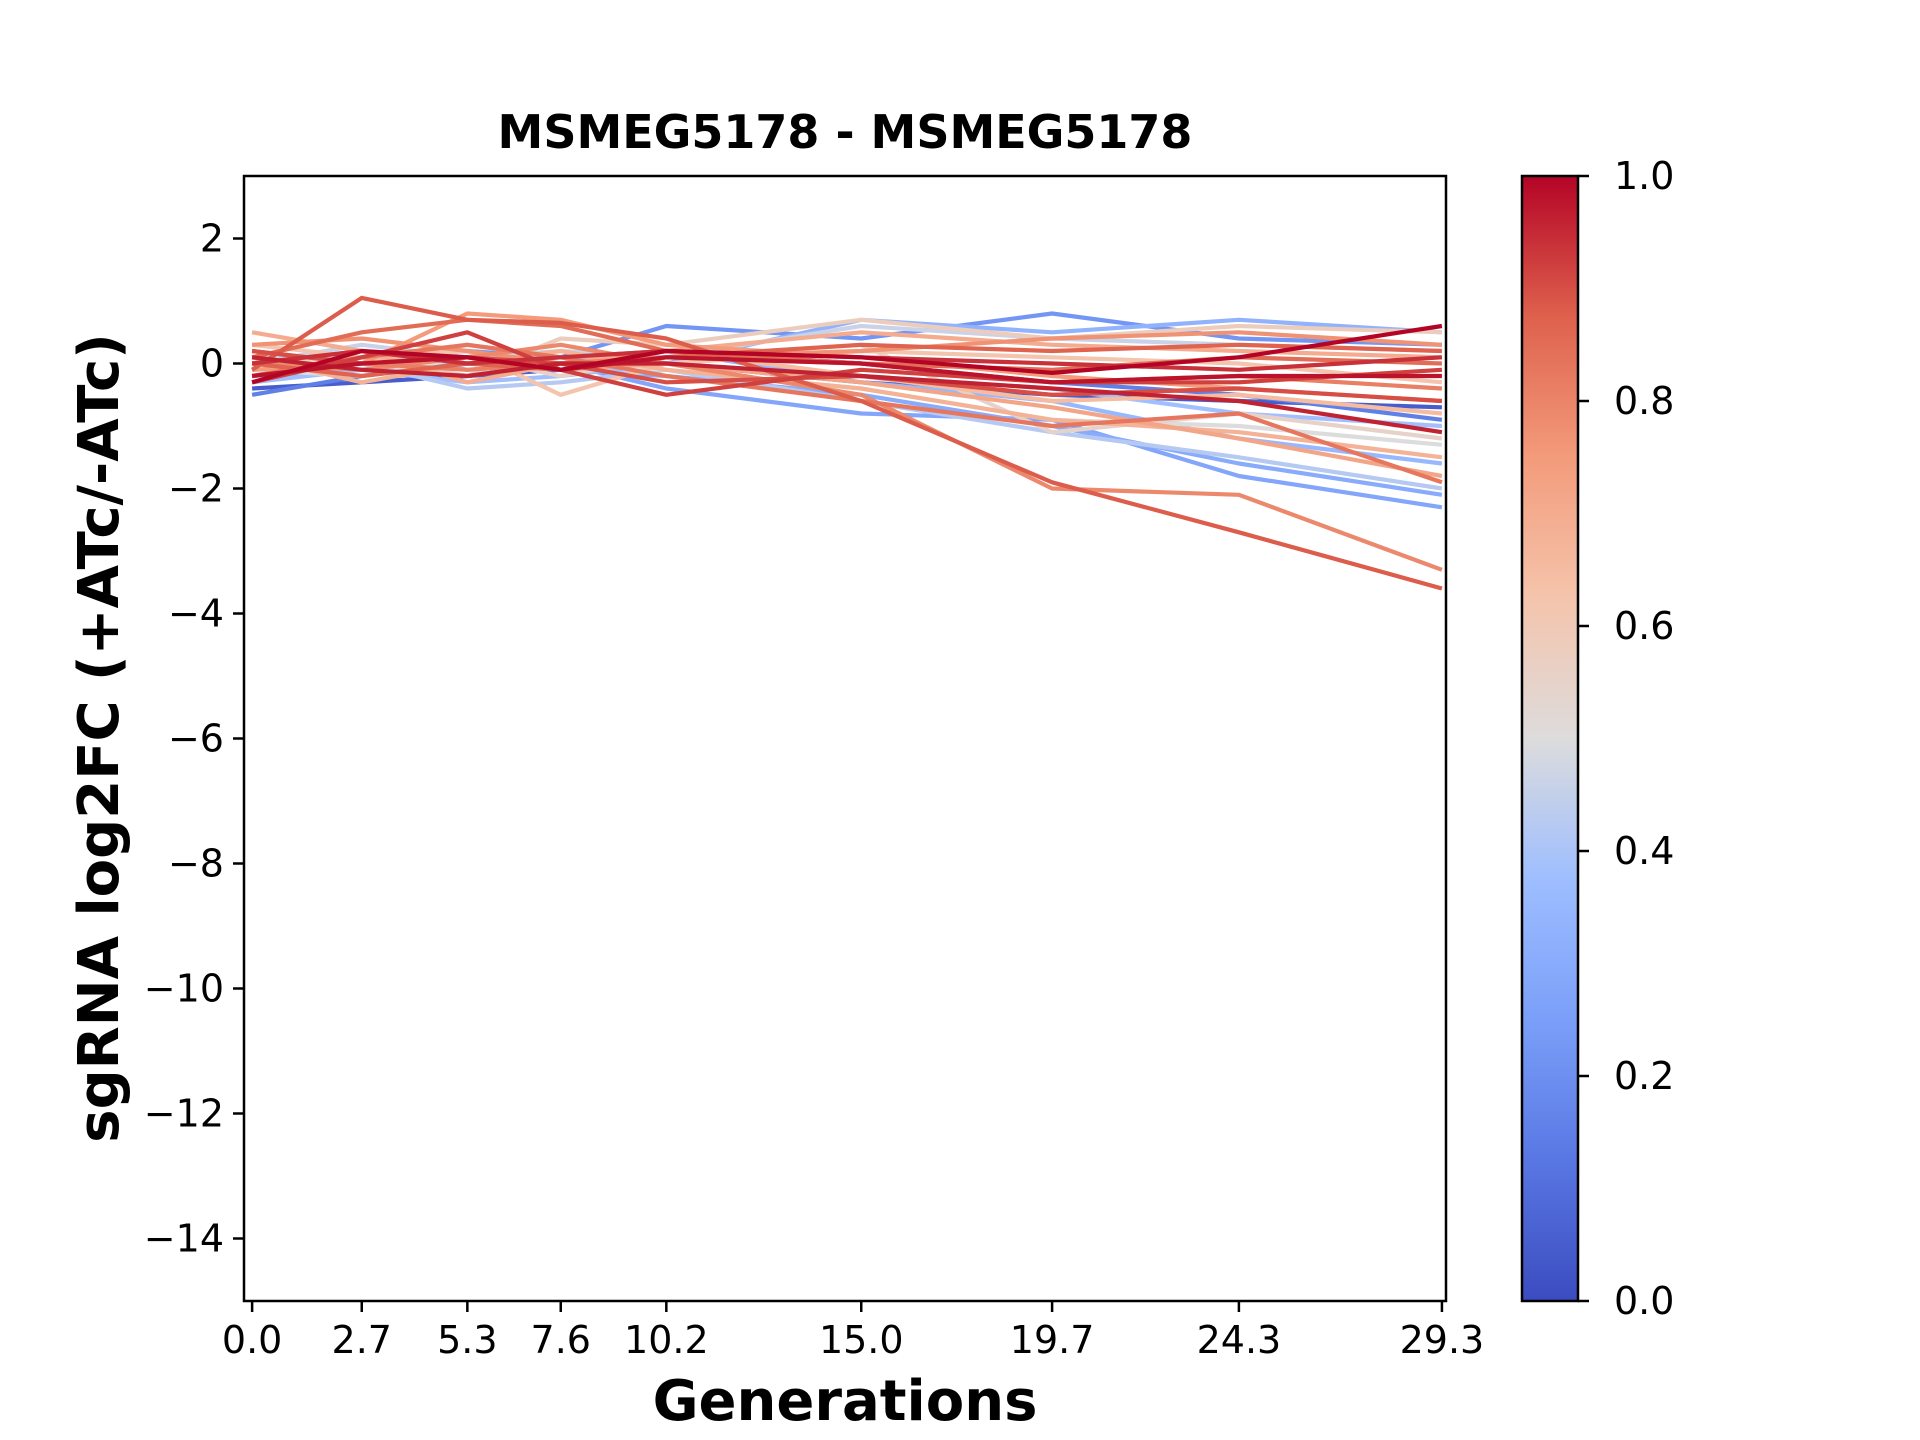  I want to click on colorbar-tick-label: 1.0, so click(1644, 176).